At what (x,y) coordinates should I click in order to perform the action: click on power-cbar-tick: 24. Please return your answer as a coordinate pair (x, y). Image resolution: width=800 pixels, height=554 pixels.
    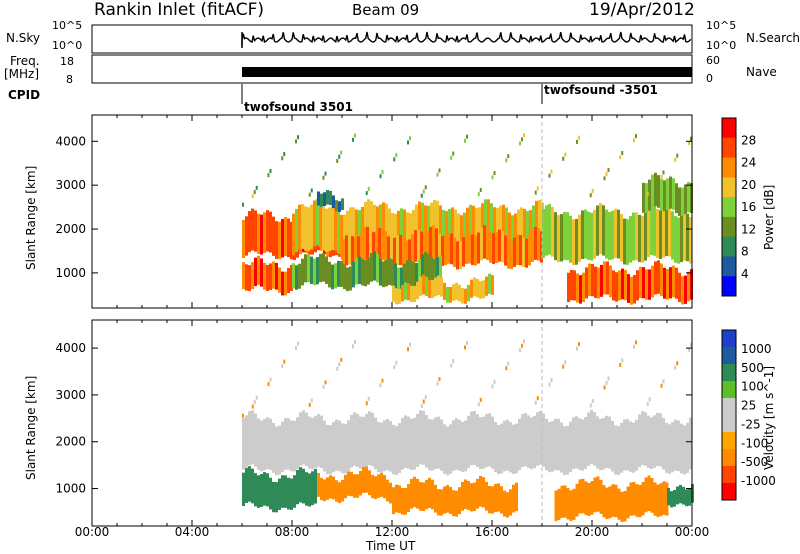
    Looking at the image, I should click on (748, 163).